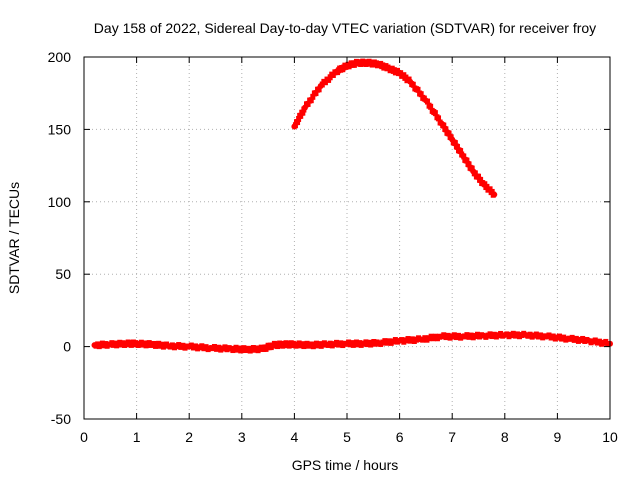  I want to click on x-tick-label: 3, so click(242, 437).